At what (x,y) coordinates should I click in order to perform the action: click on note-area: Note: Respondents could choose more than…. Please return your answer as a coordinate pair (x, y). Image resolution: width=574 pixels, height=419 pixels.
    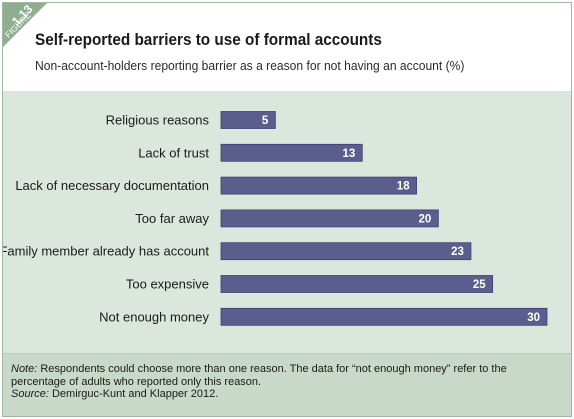
    Looking at the image, I should click on (287, 384).